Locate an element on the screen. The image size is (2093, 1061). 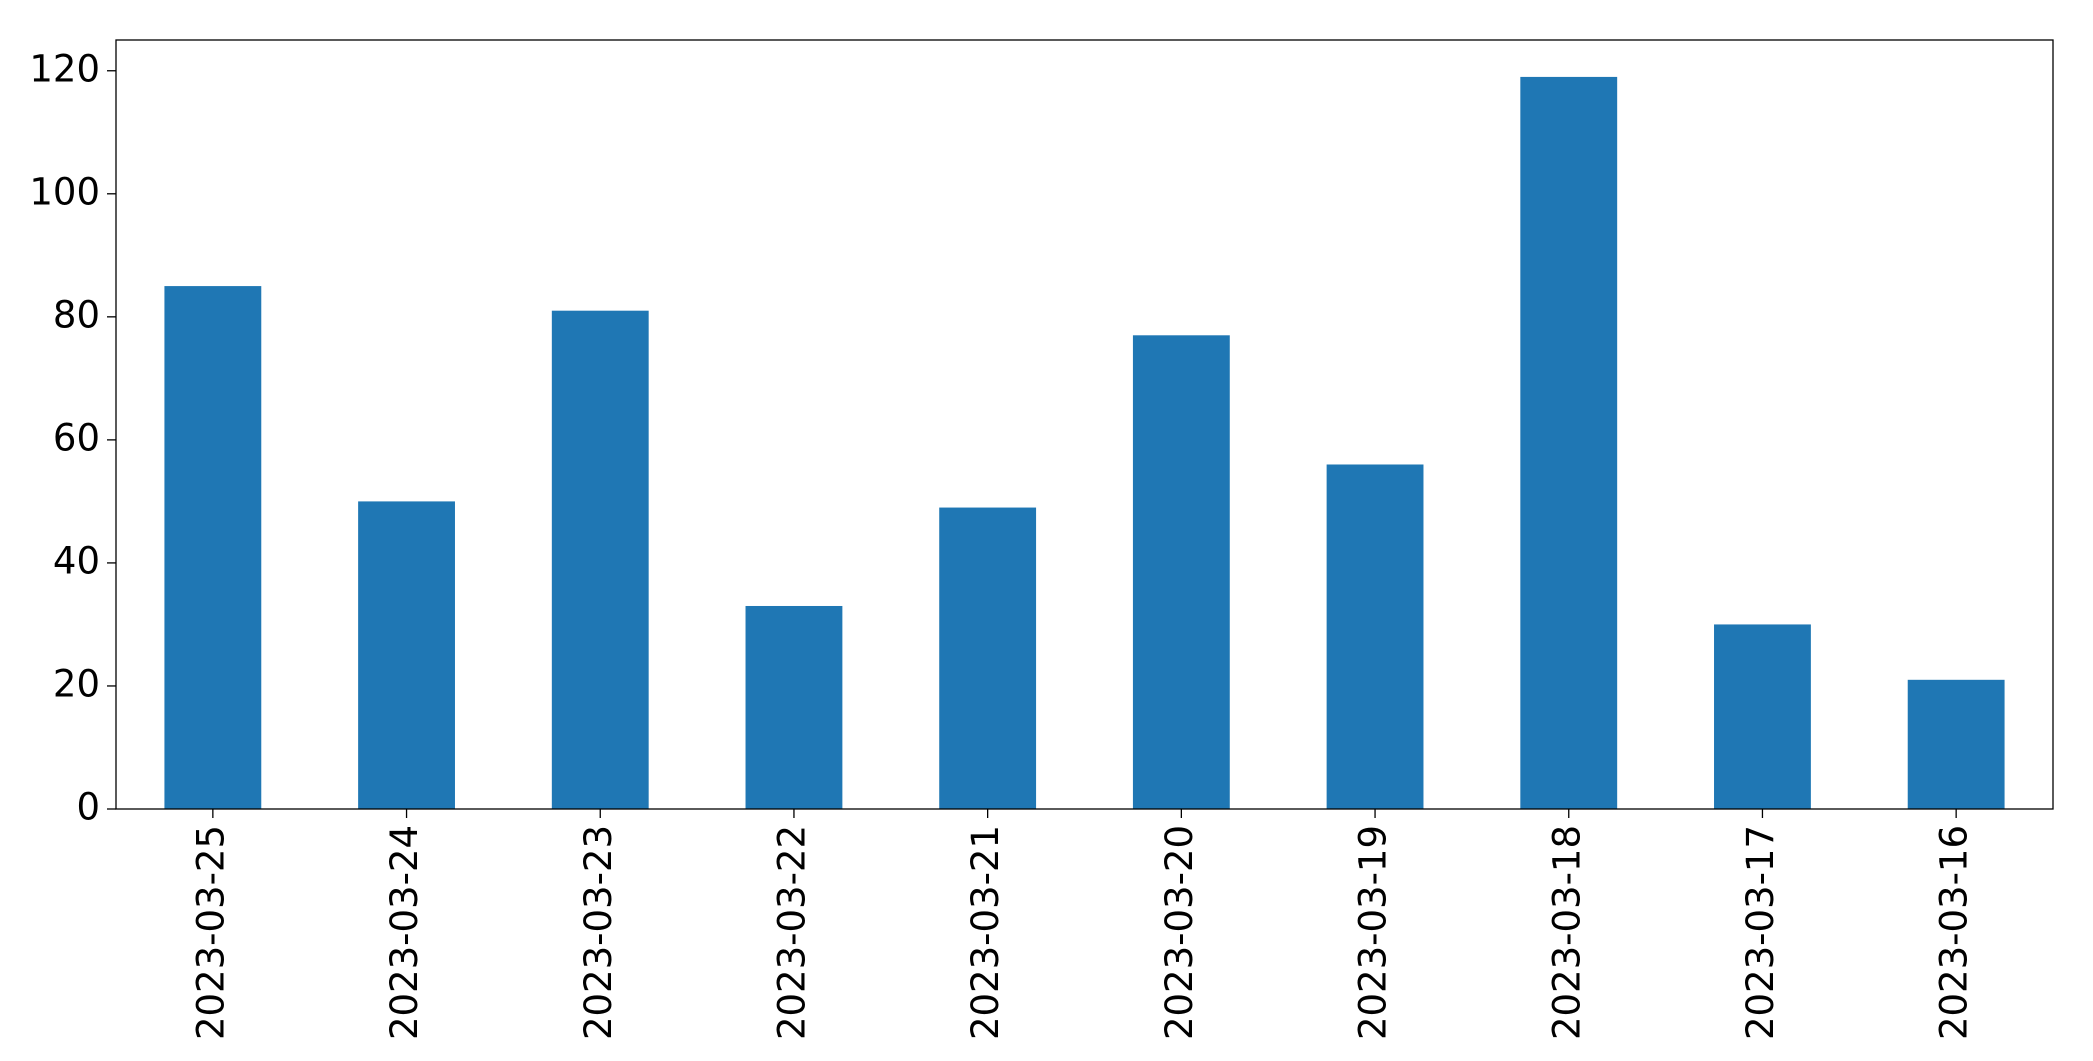
y-tick-label: 80 is located at coordinates (76, 314).